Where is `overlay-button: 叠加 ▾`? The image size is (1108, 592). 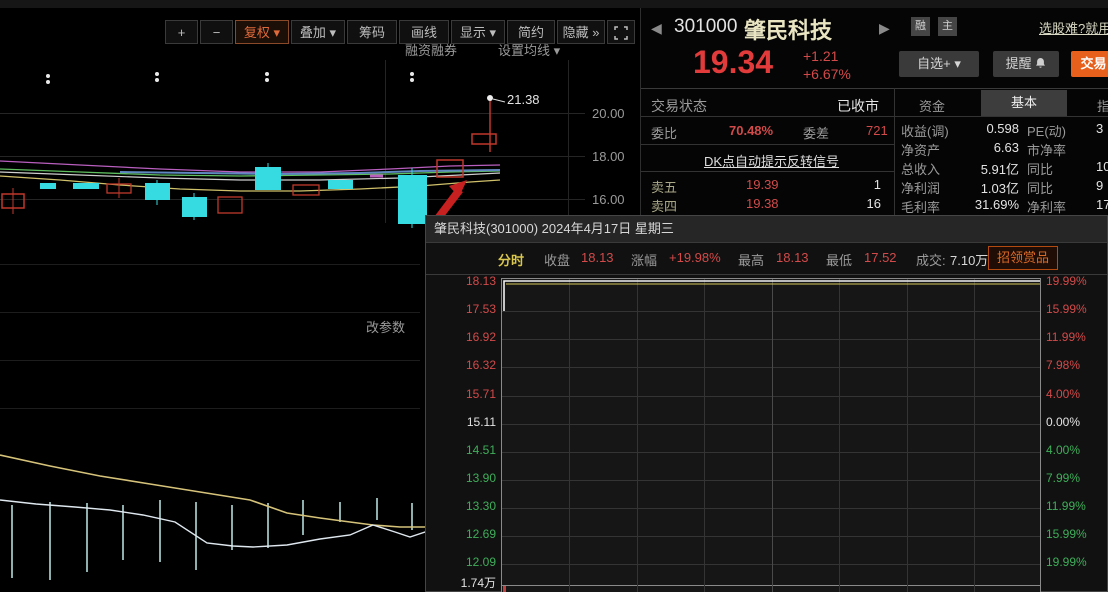 overlay-button: 叠加 ▾ is located at coordinates (318, 32).